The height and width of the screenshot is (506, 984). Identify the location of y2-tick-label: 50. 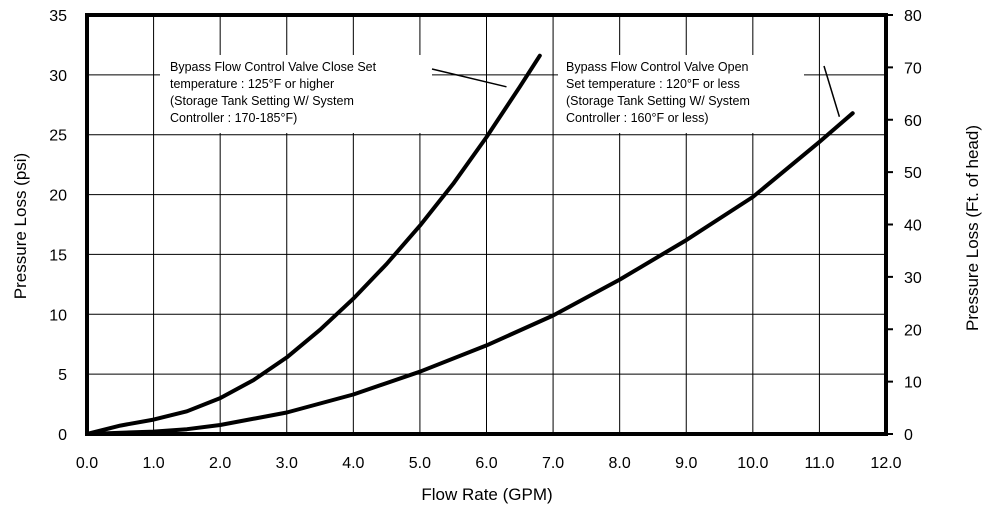
(913, 173).